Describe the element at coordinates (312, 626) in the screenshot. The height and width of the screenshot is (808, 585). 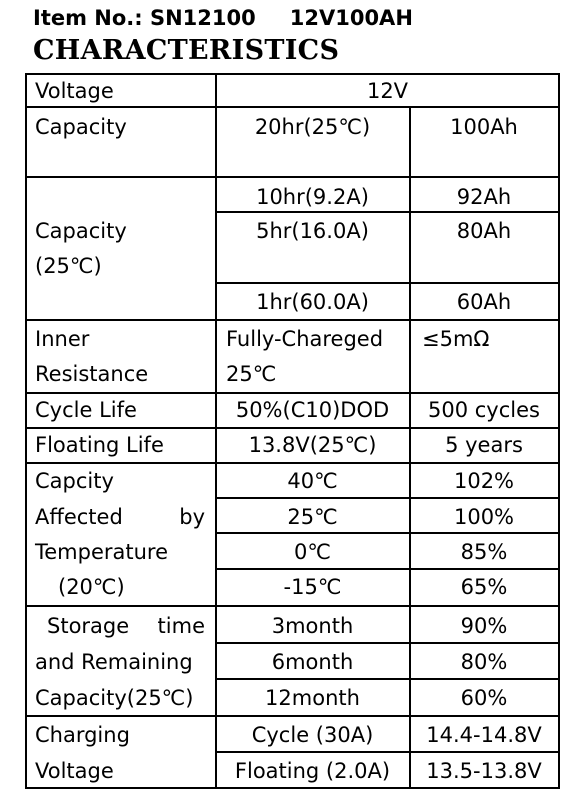
I see `storage-condition: 3month` at that location.